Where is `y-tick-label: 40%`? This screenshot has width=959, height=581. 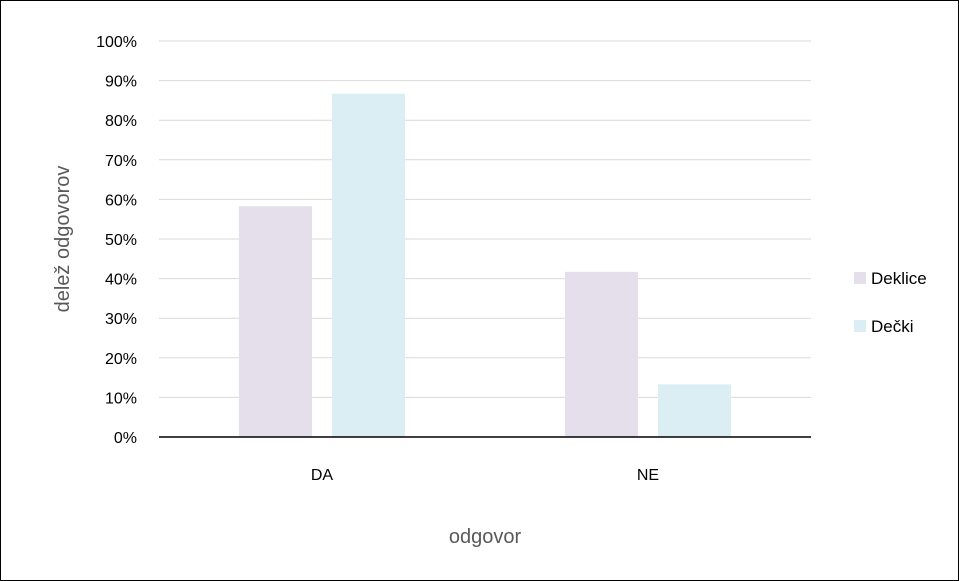 y-tick-label: 40% is located at coordinates (121, 280).